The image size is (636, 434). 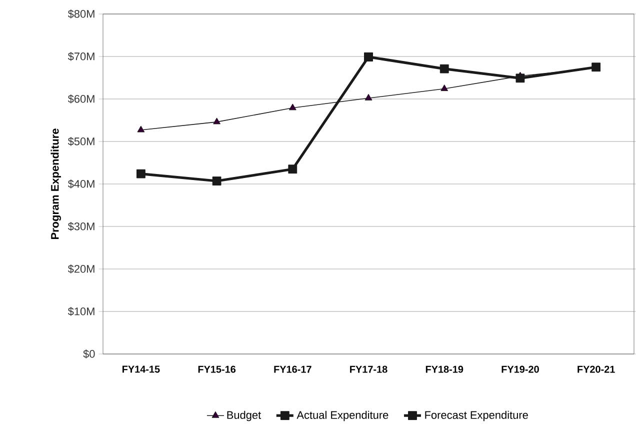 What do you see at coordinates (445, 369) in the screenshot?
I see `x-tick-label: FY18-19` at bounding box center [445, 369].